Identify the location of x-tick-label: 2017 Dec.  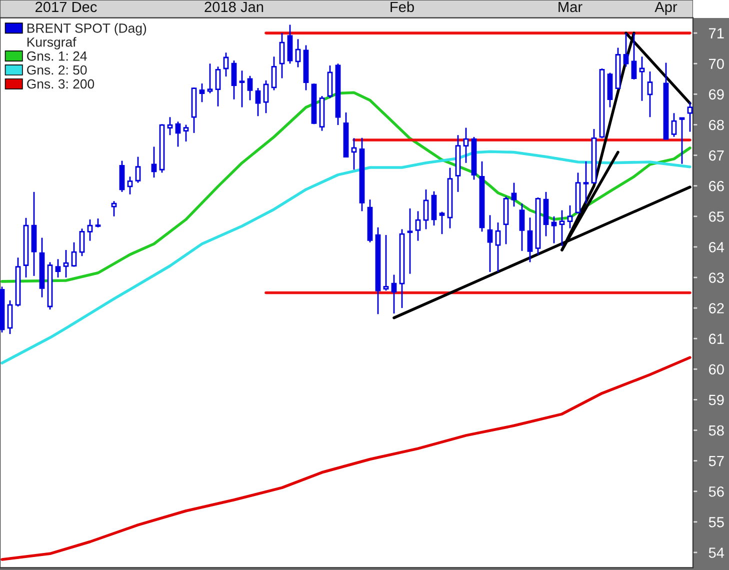
(66, 7).